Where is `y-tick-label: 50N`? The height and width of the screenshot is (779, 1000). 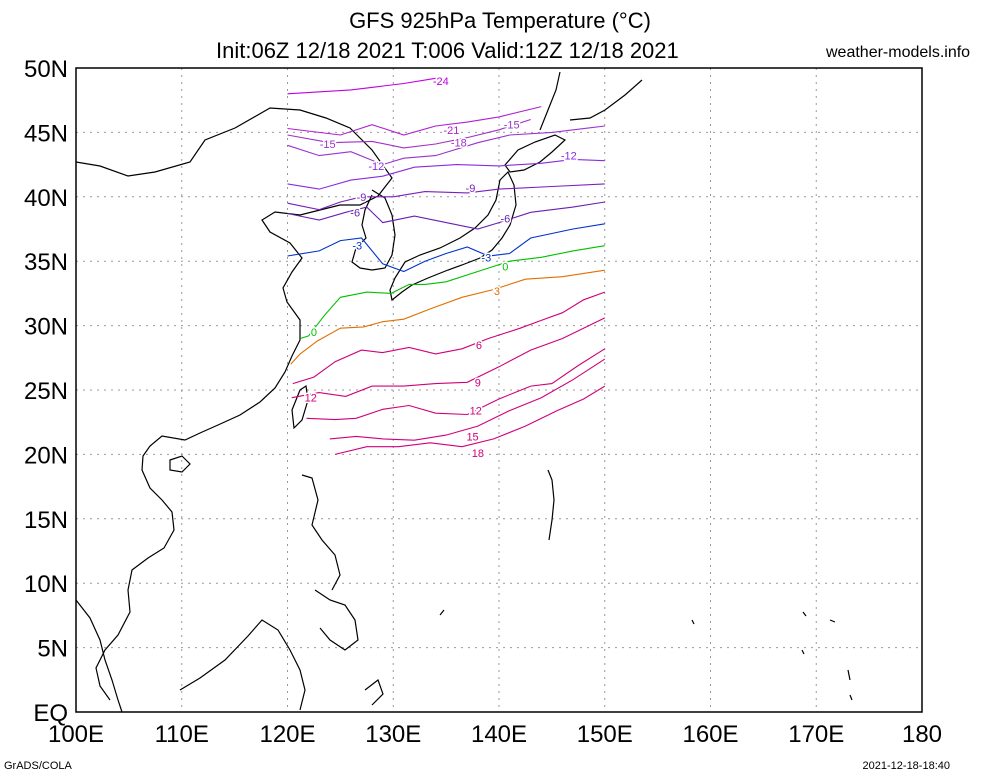
y-tick-label: 50N is located at coordinates (46, 69).